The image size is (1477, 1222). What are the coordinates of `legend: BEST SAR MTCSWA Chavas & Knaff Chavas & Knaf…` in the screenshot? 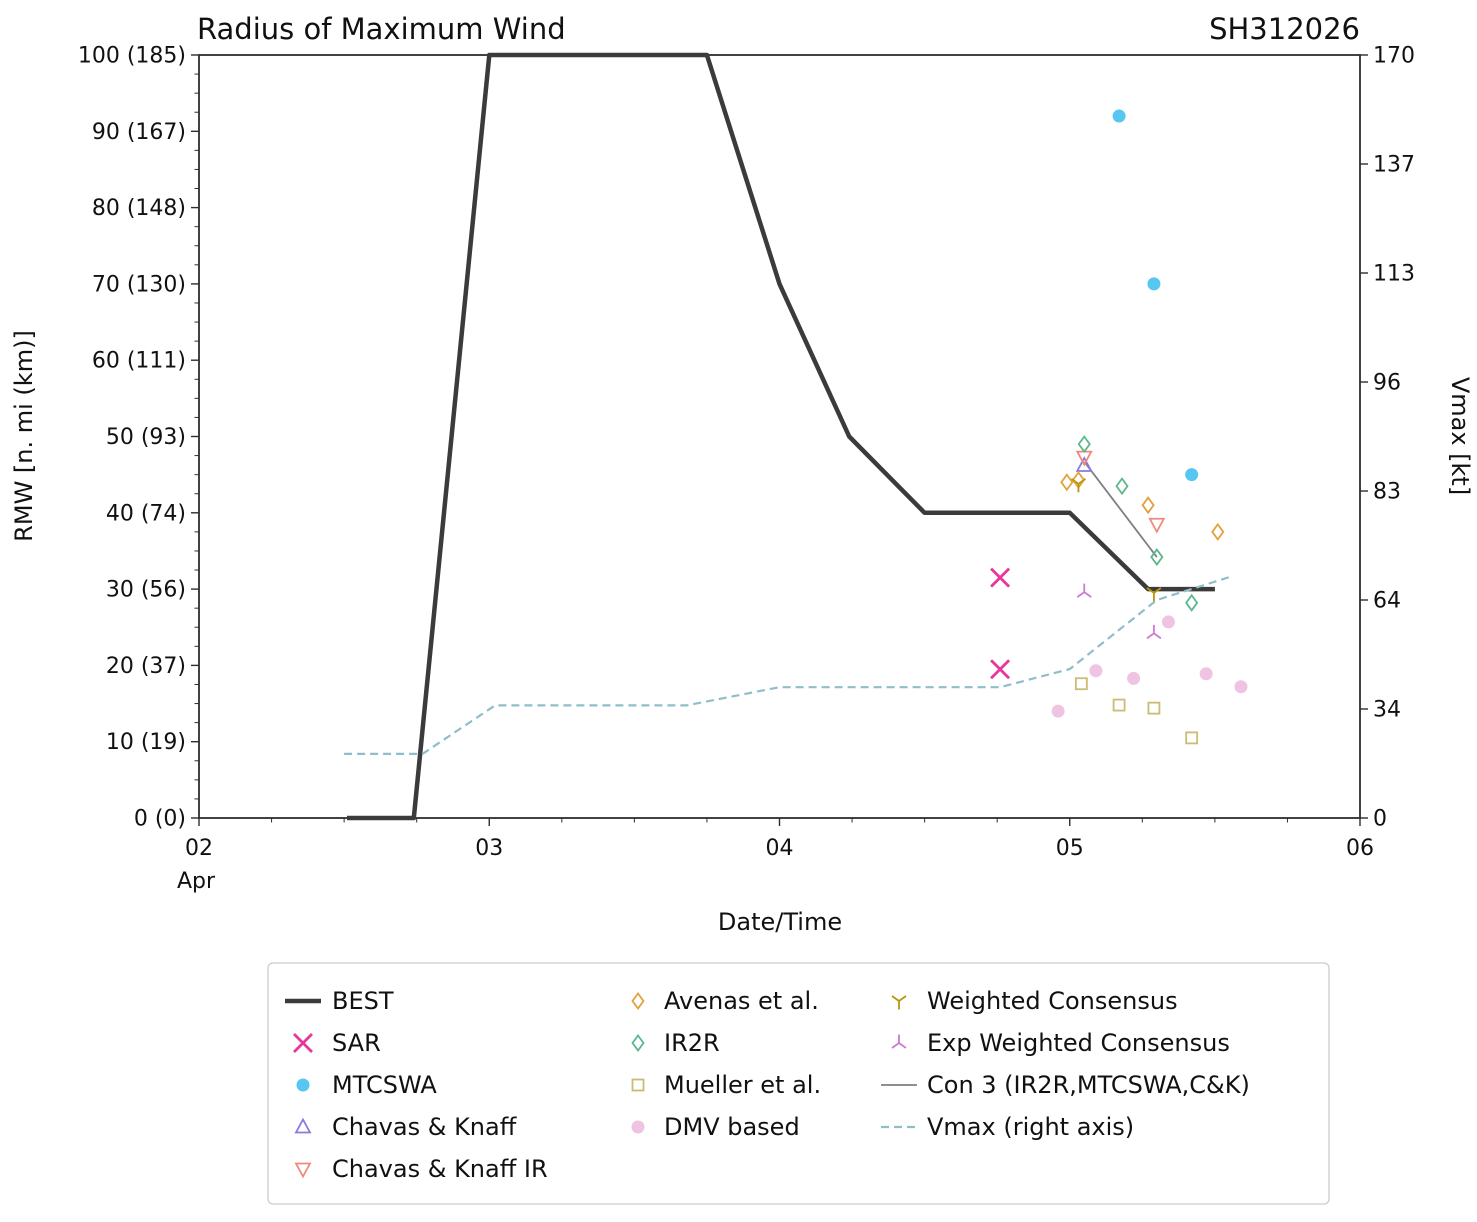 It's located at (798, 1083).